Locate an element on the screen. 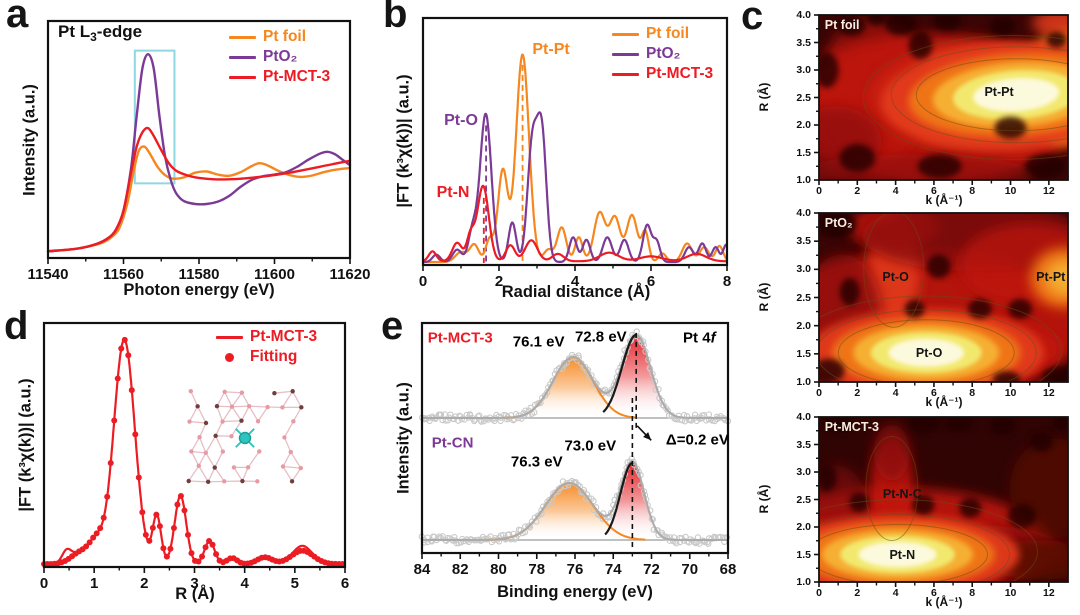  x-tick-label: 11600 is located at coordinates (274, 274).